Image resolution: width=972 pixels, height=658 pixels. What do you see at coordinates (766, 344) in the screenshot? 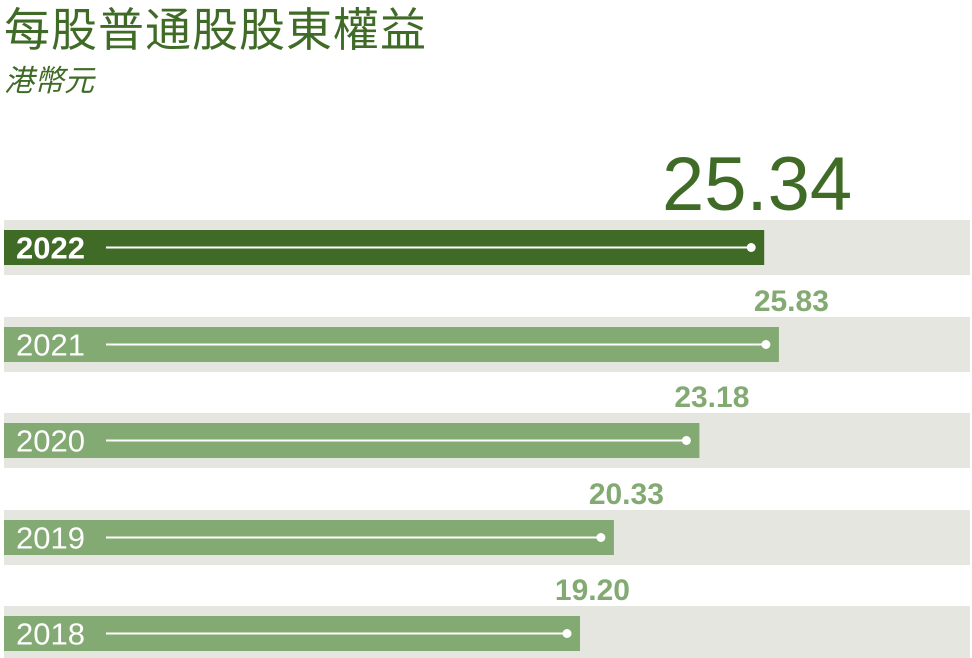
I see `bar-end-dot-2021` at bounding box center [766, 344].